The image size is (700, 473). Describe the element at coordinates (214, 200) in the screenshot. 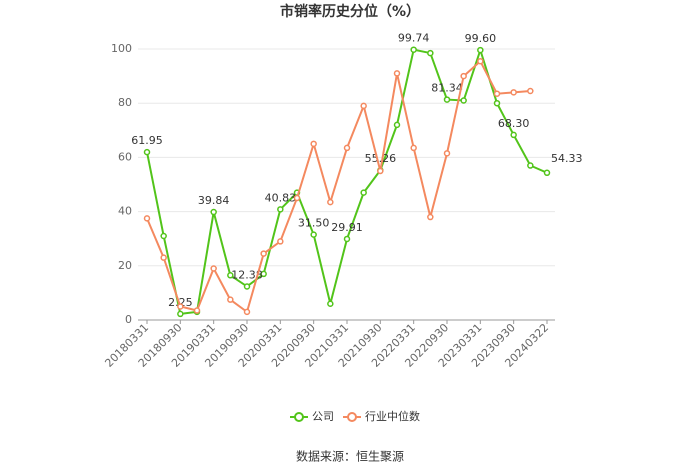

I see `data-label: 39.84` at that location.